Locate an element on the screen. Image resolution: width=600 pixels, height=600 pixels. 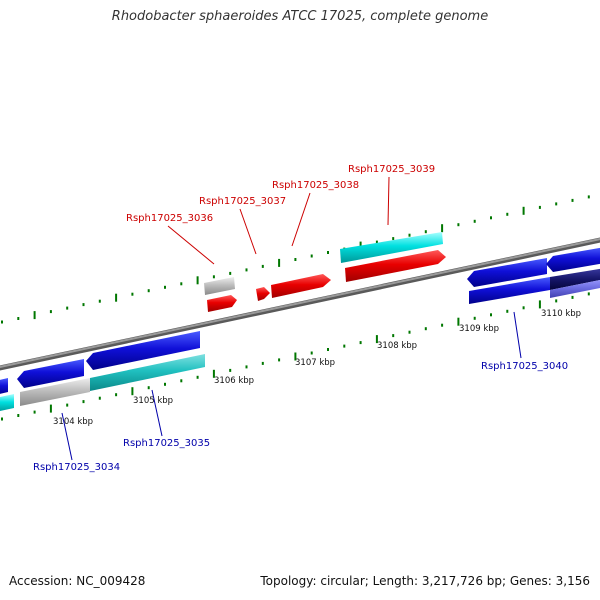
scale-label: 3104 kbp is located at coordinates (73, 422).